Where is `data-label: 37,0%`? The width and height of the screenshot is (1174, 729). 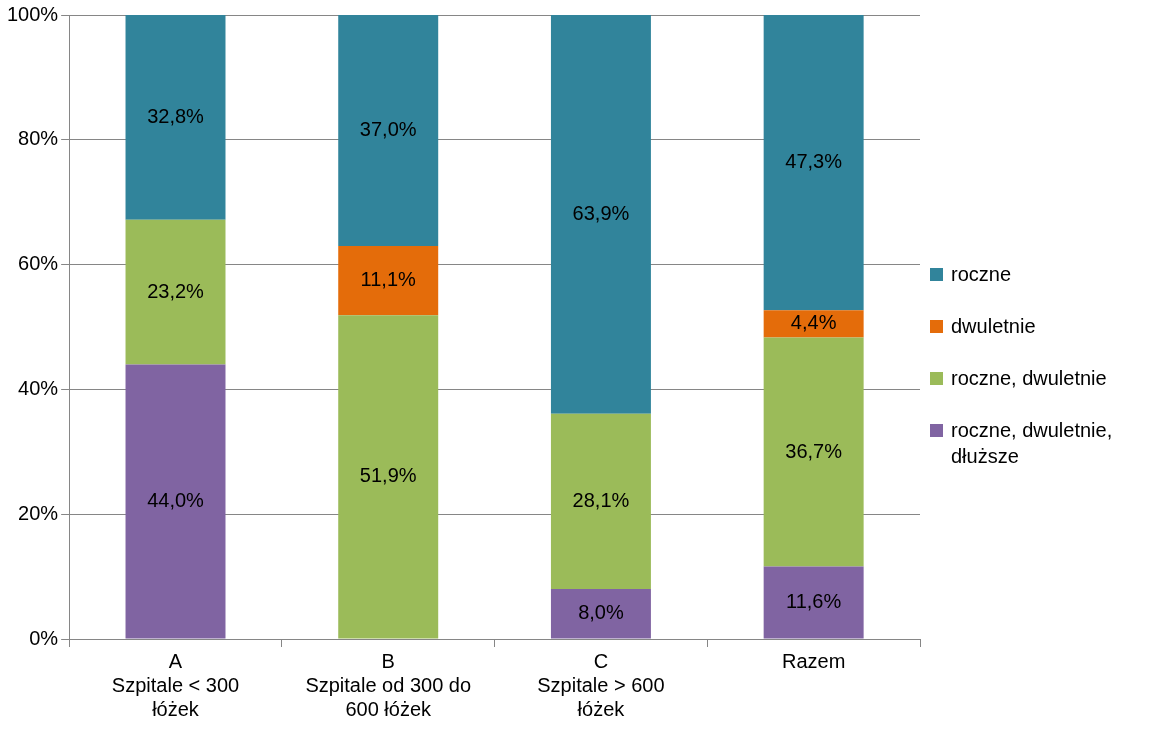
data-label: 37,0% is located at coordinates (388, 128).